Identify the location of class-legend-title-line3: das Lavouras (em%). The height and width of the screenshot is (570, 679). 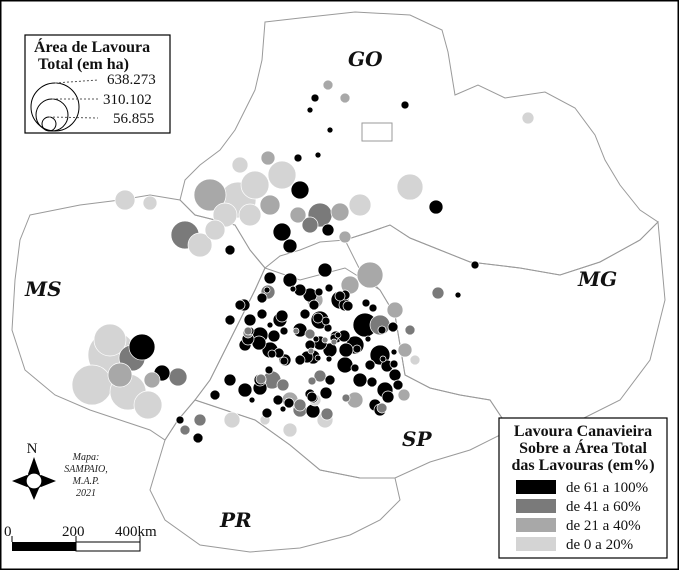
(582, 465).